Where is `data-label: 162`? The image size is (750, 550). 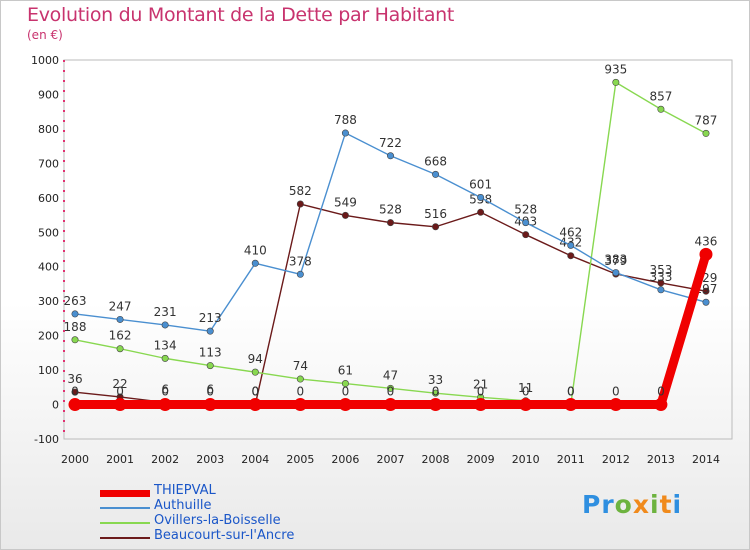 data-label: 162 is located at coordinates (120, 336).